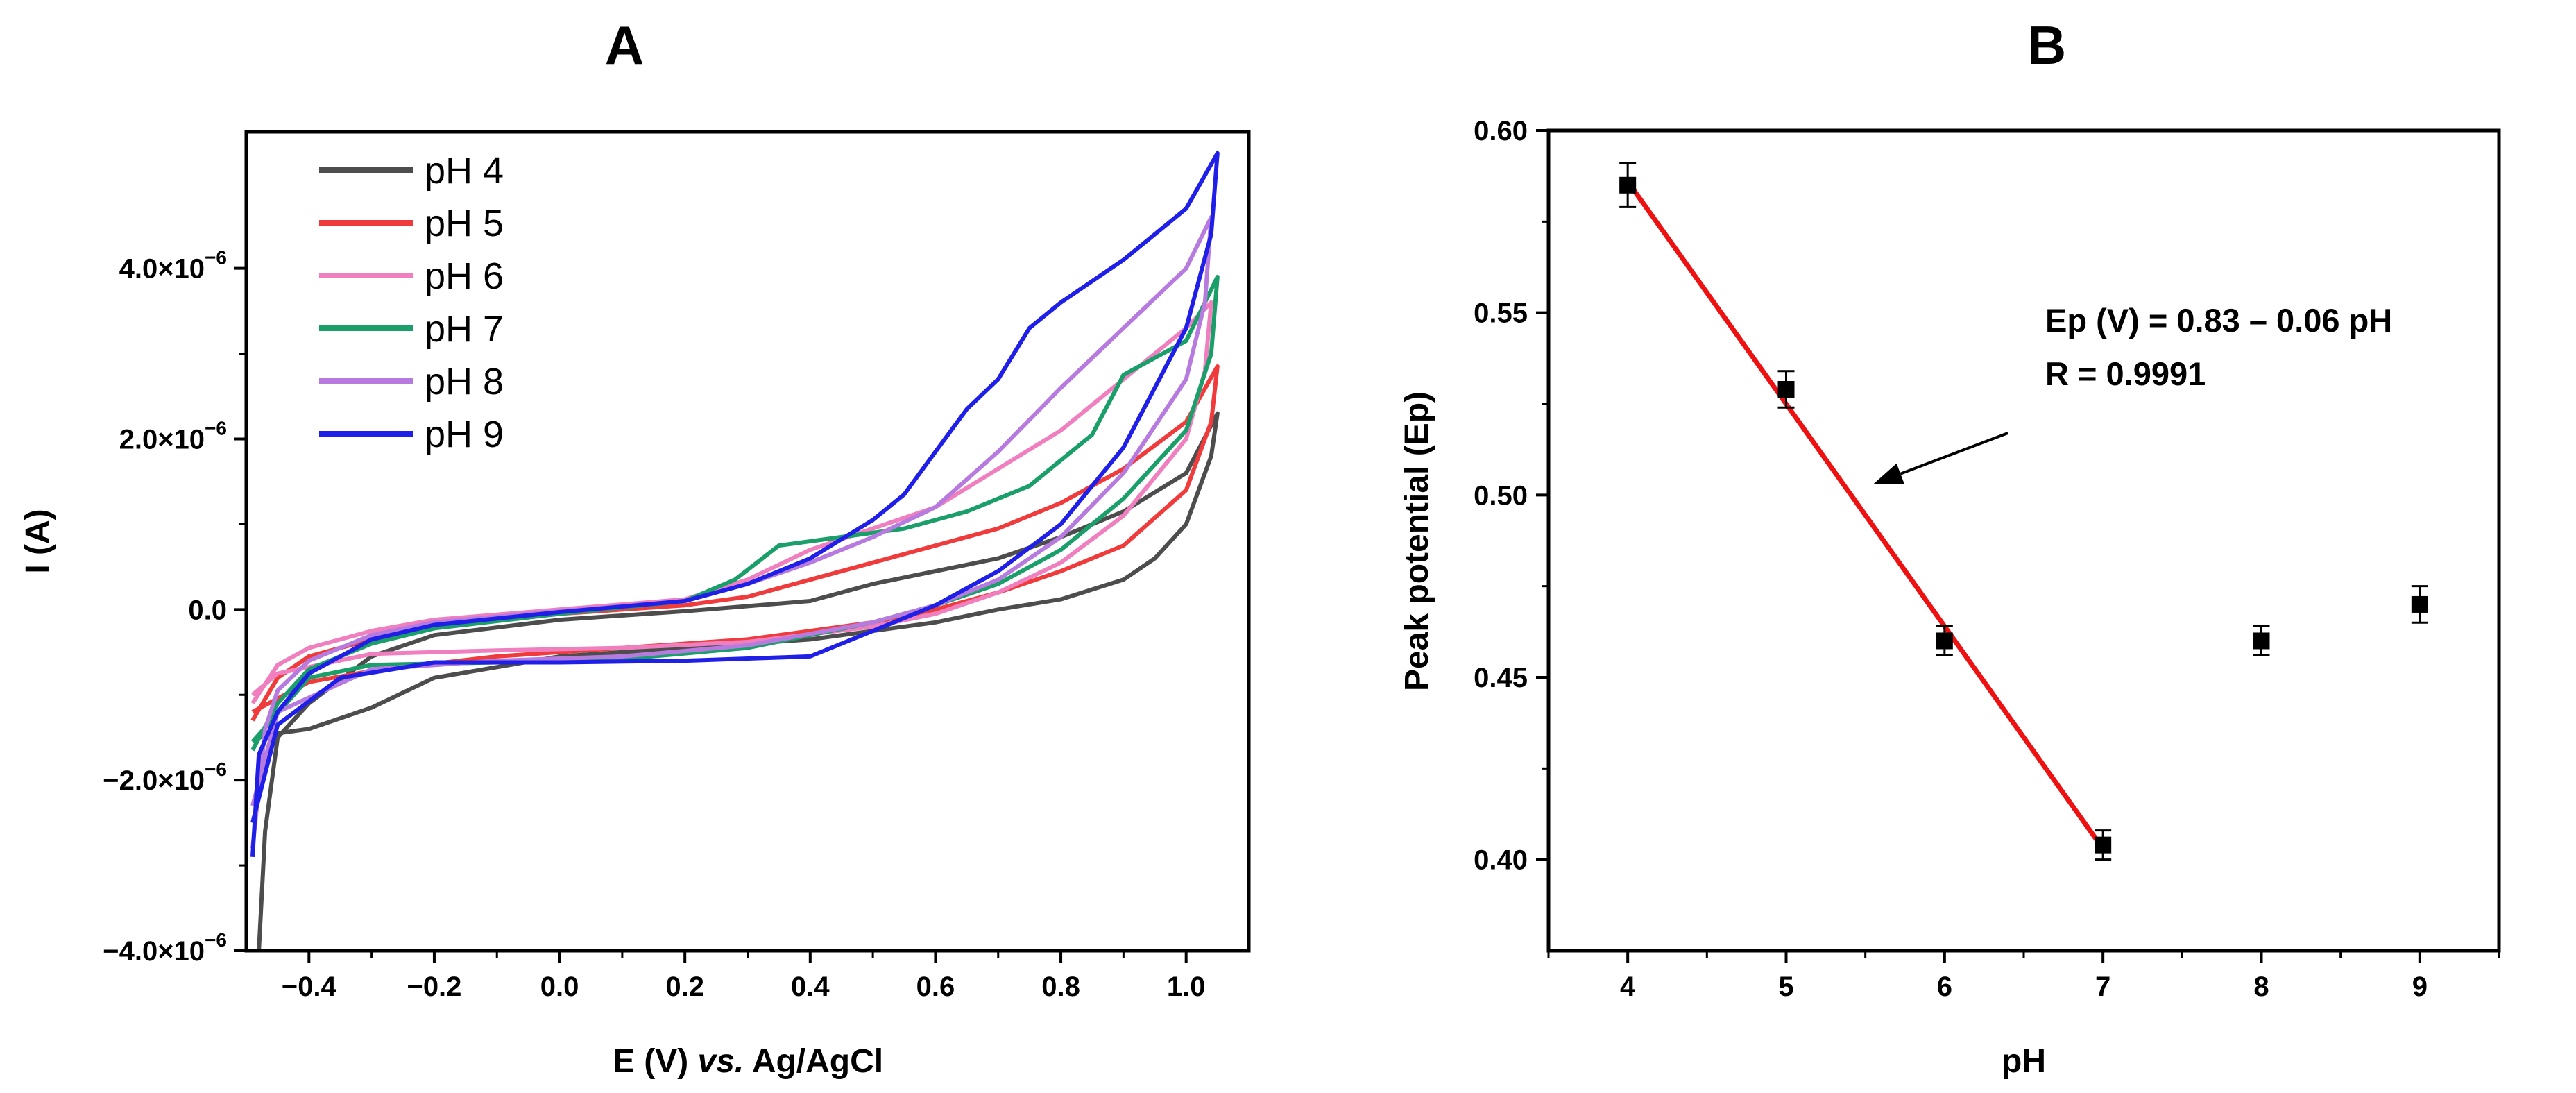  What do you see at coordinates (411, 171) in the screenshot?
I see `legend-item: pH 4` at bounding box center [411, 171].